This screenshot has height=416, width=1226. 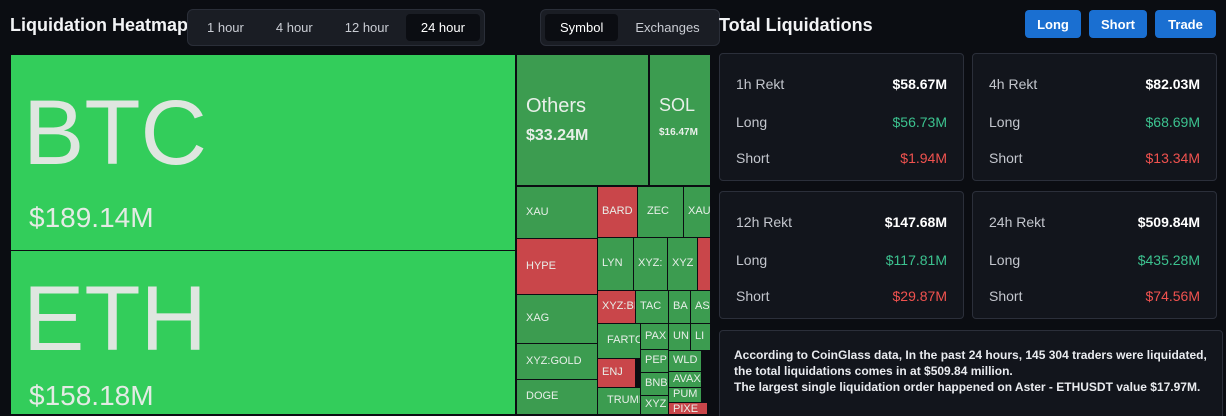 What do you see at coordinates (442, 27) in the screenshot?
I see `time-tab: 24 hour` at bounding box center [442, 27].